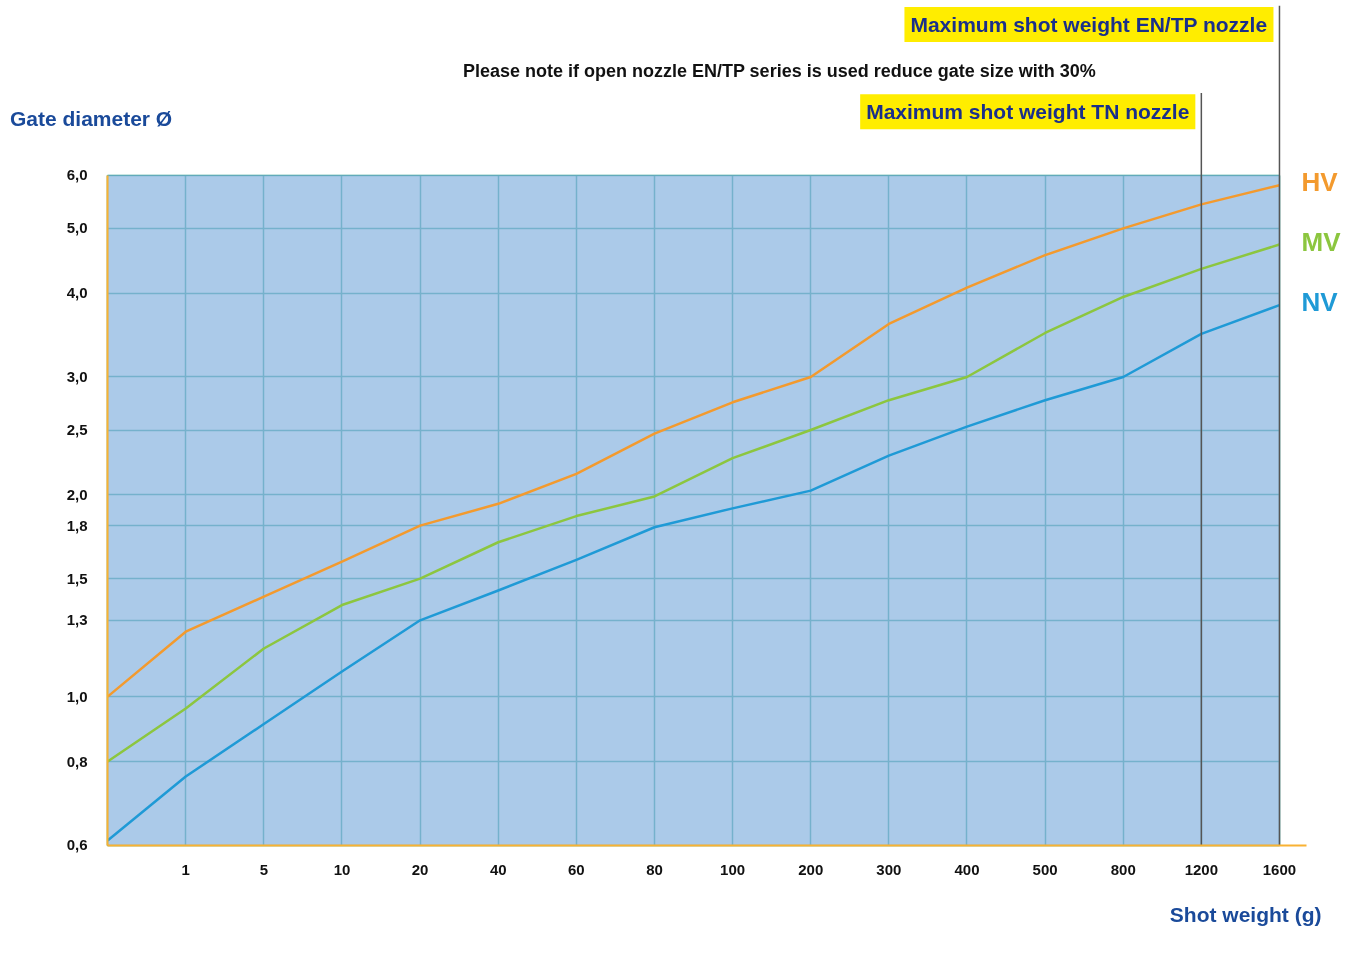 The image size is (1371, 960). I want to click on y-tick-label: 3,0, so click(77, 376).